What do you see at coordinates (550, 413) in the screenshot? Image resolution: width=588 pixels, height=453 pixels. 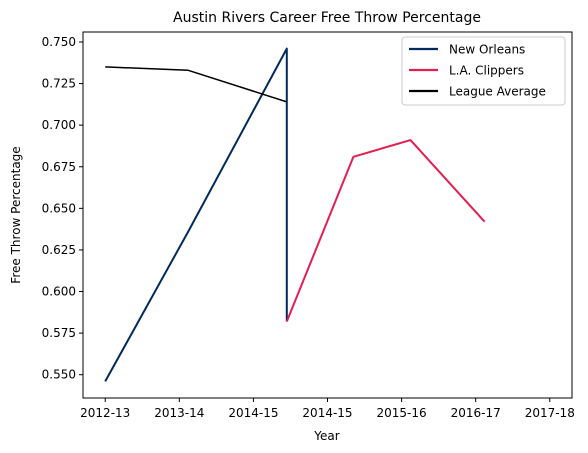 I see `x-tick-label-6: 2017-18` at bounding box center [550, 413].